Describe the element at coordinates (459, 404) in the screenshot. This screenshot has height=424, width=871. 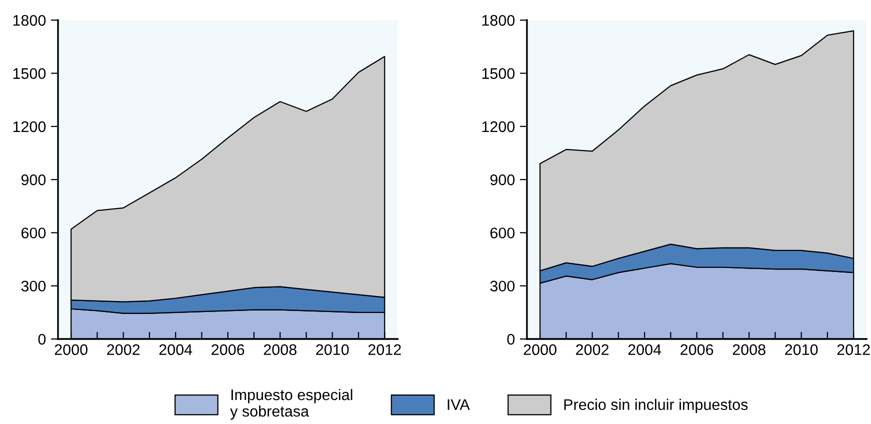
I see `legend-label: IVA` at that location.